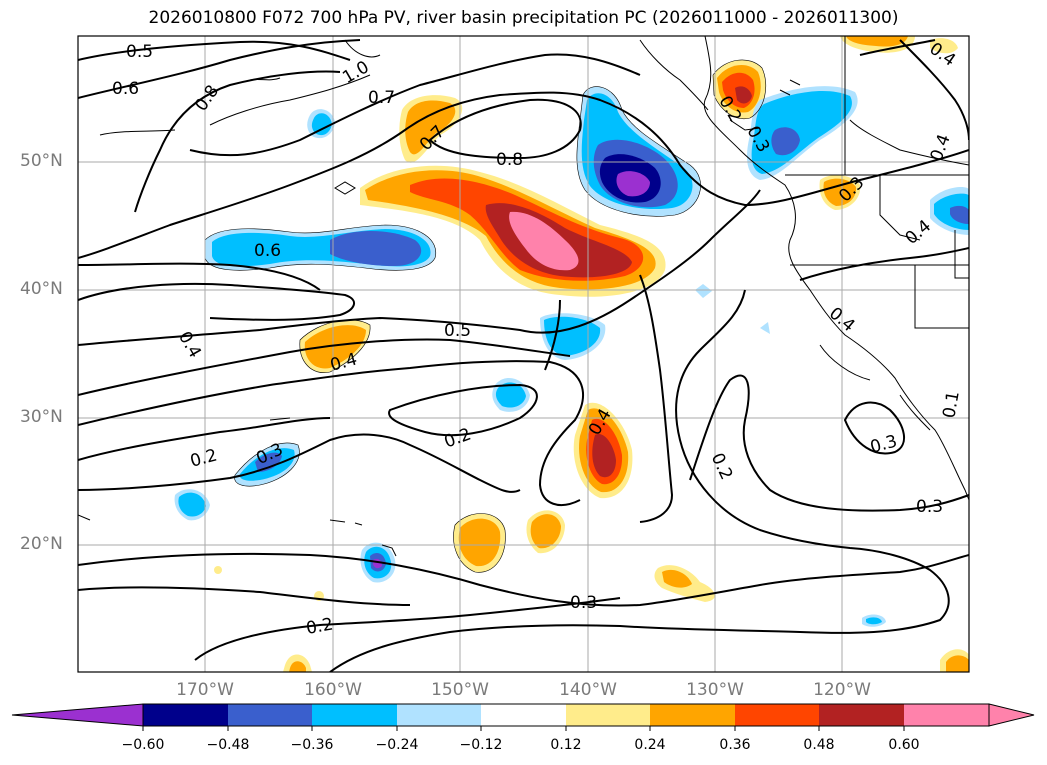 This screenshot has width=1047, height=765. I want to click on contour-label: 0.1, so click(951, 405).